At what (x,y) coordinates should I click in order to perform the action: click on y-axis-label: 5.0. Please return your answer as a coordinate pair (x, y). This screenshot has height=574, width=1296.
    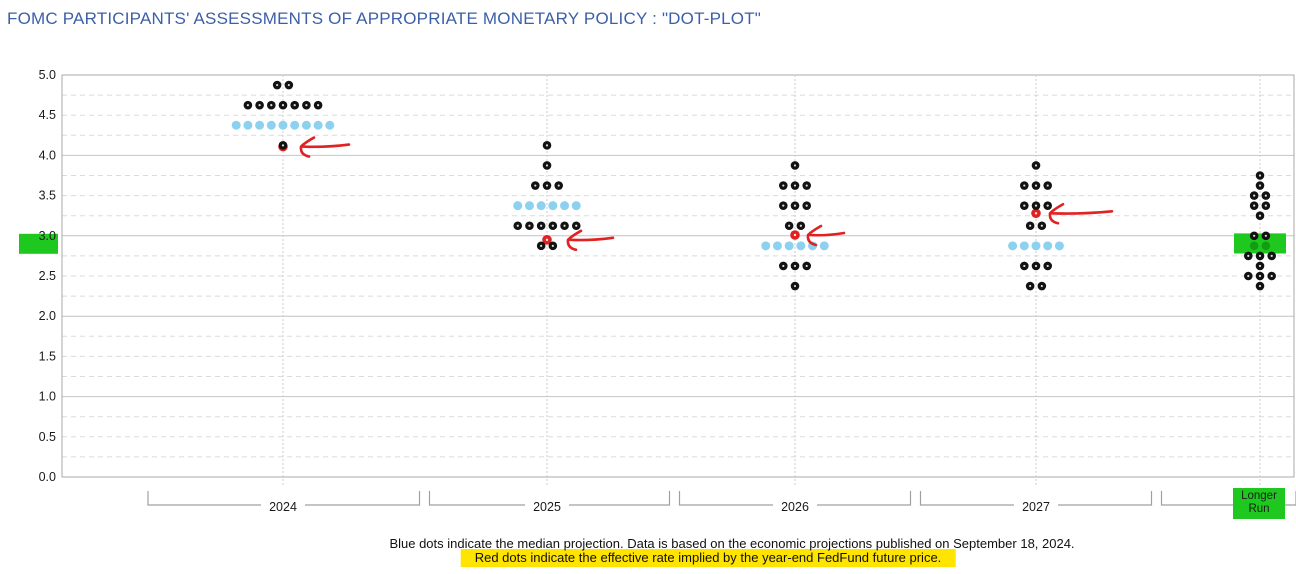
    Looking at the image, I should click on (47, 75).